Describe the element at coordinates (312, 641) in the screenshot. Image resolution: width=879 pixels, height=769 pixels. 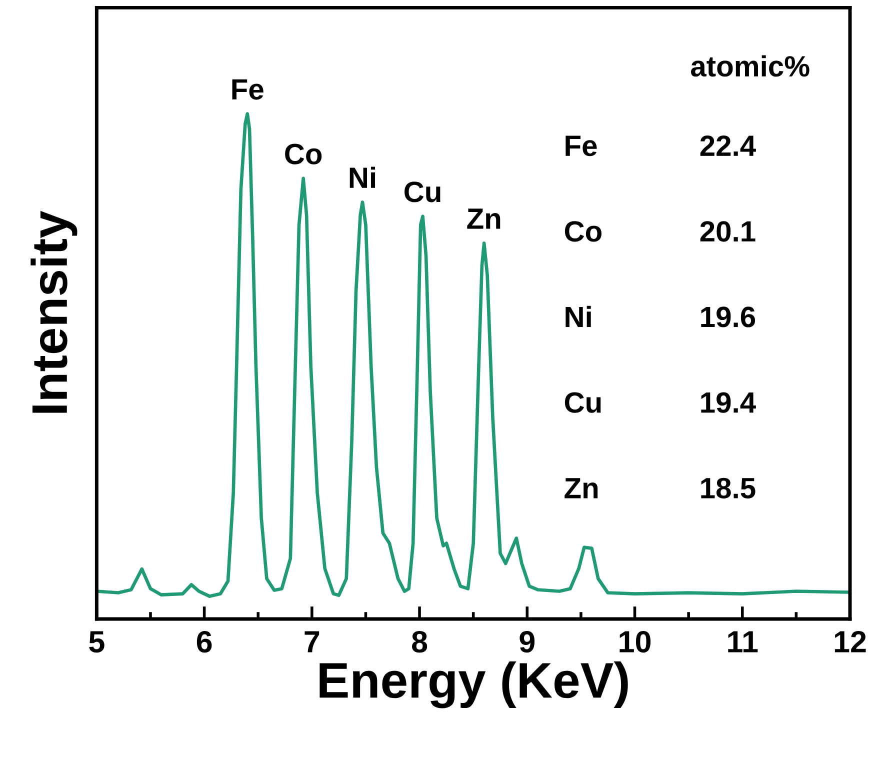
I see `x-tick-label: 7` at that location.